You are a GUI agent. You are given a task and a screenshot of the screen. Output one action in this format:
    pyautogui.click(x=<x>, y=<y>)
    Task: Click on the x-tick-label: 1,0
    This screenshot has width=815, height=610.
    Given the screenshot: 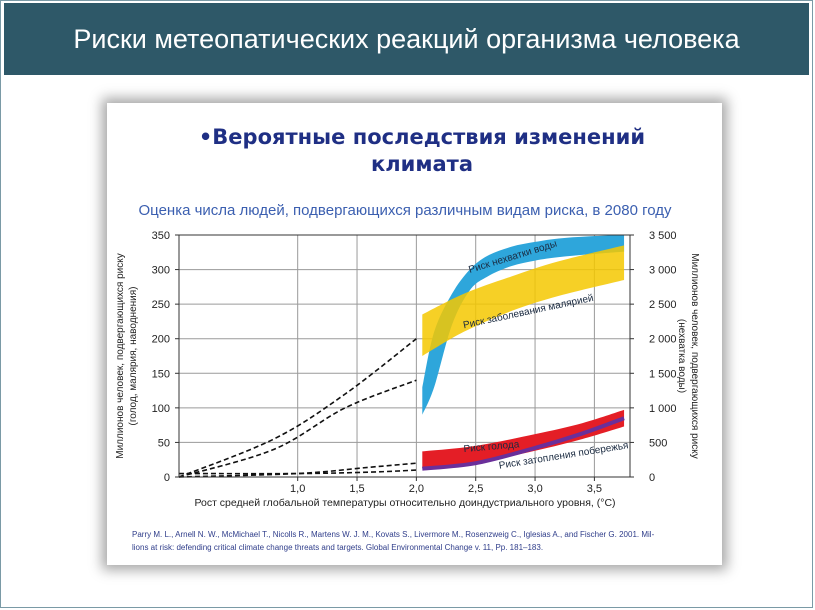 What is the action you would take?
    pyautogui.click(x=297, y=489)
    